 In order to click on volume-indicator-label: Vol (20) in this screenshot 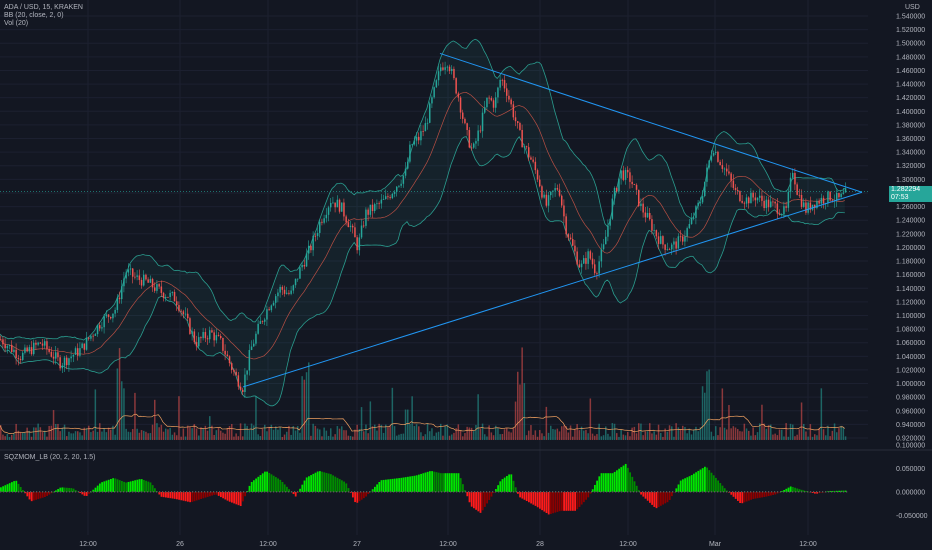, I will do `click(16, 23)`.